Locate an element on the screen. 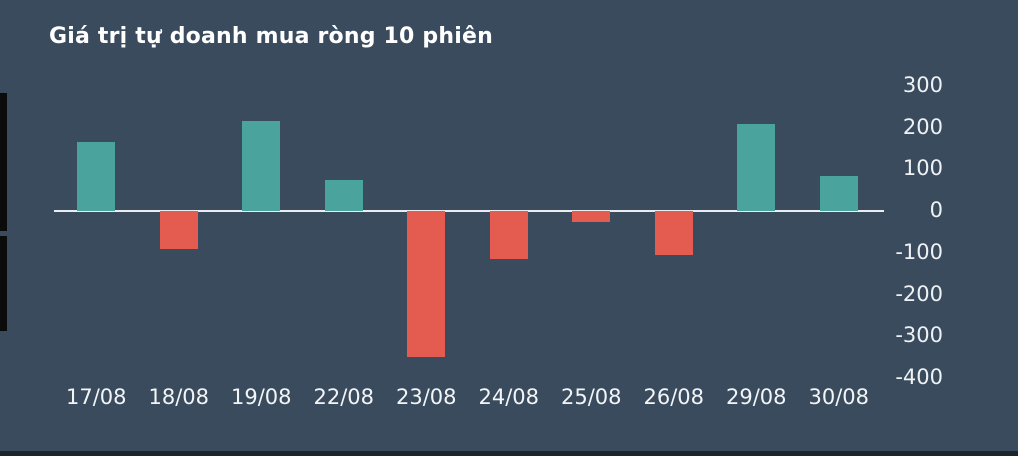  zero-axis-line is located at coordinates (469, 211).